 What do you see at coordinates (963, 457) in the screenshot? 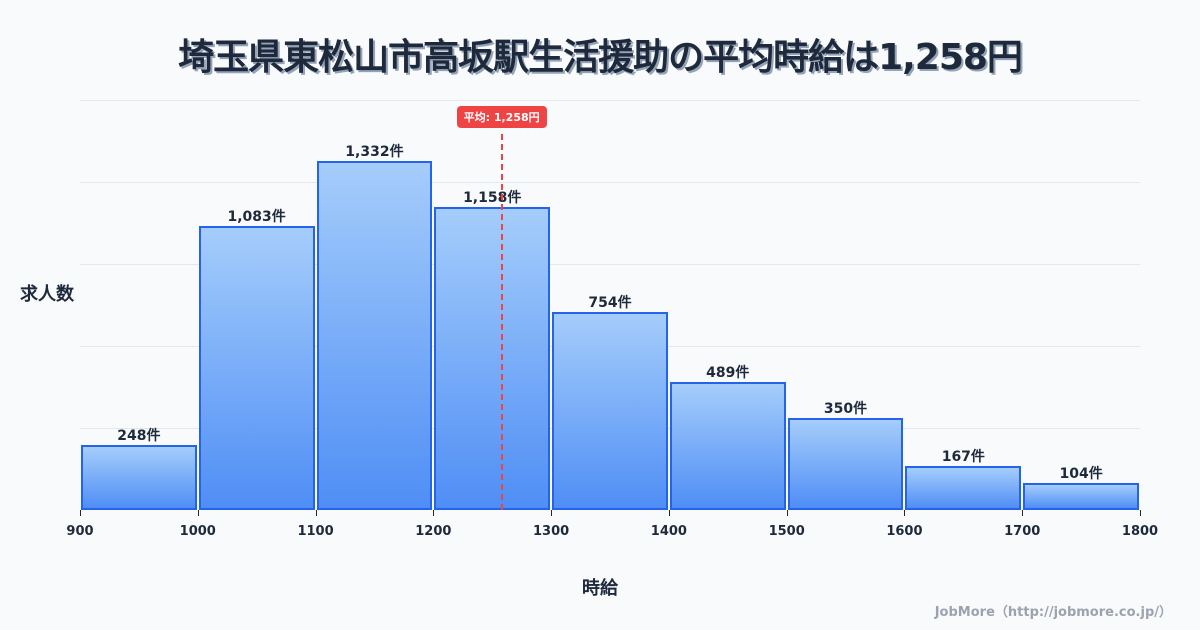
I see `bar-value-label: 167件` at bounding box center [963, 457].